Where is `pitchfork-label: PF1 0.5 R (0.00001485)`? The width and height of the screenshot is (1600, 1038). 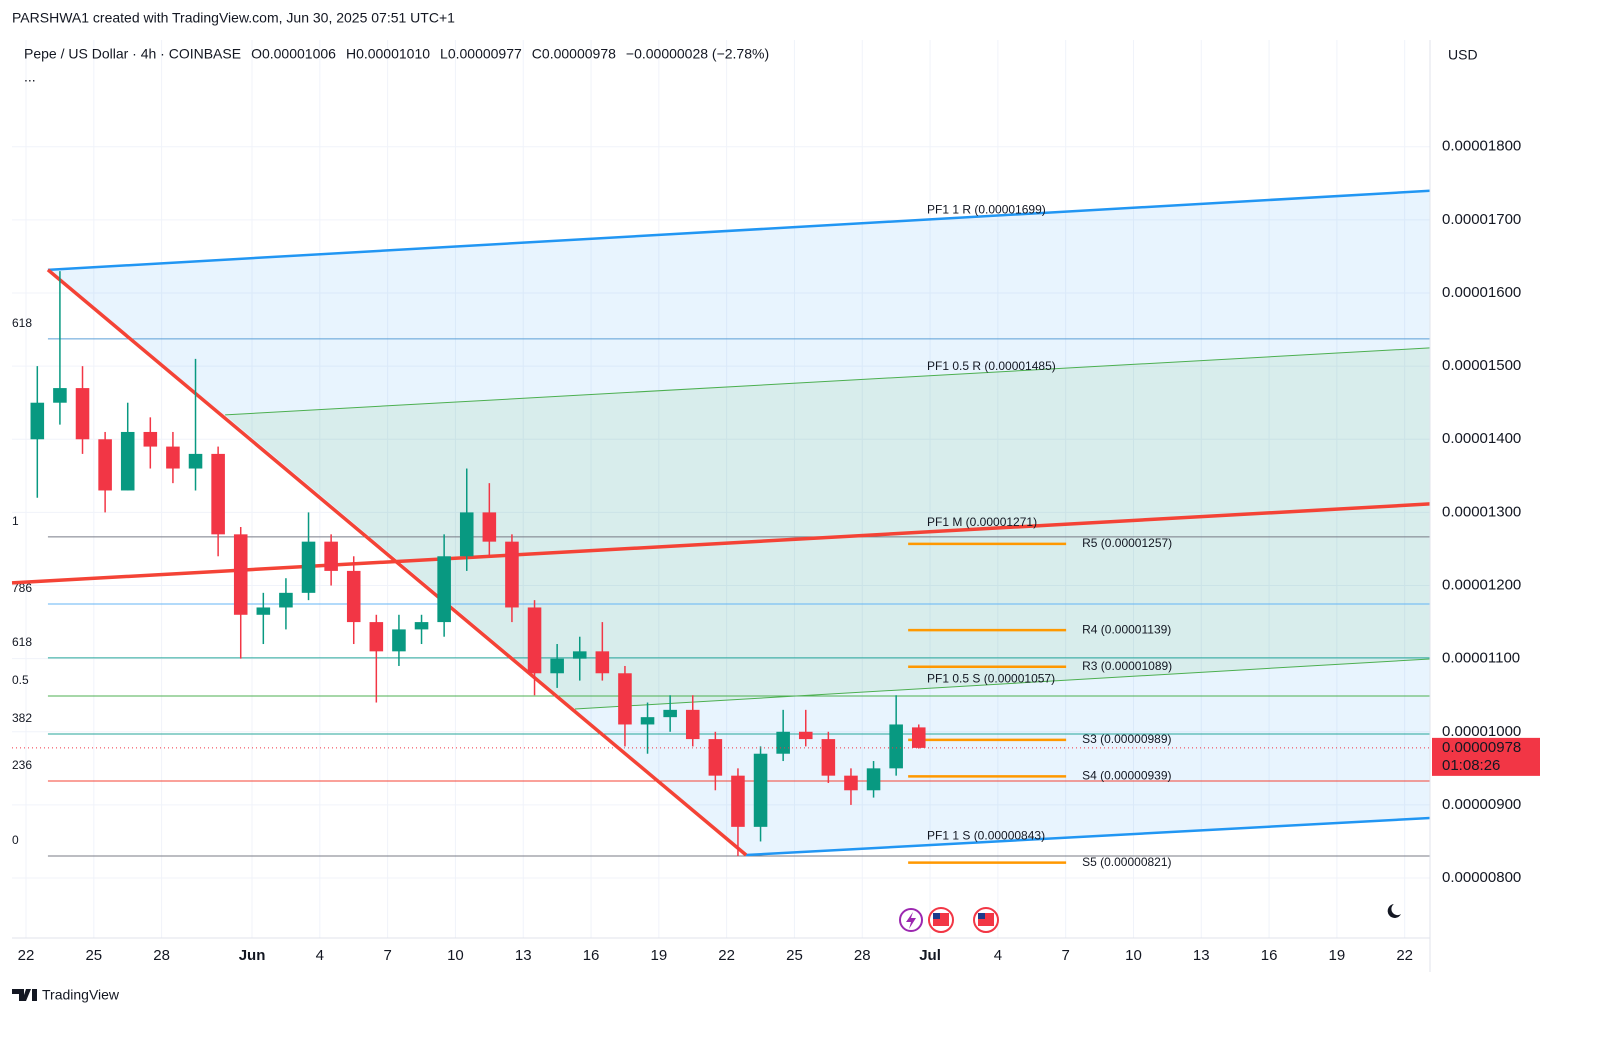 pitchfork-label: PF1 0.5 R (0.00001485) is located at coordinates (991, 366).